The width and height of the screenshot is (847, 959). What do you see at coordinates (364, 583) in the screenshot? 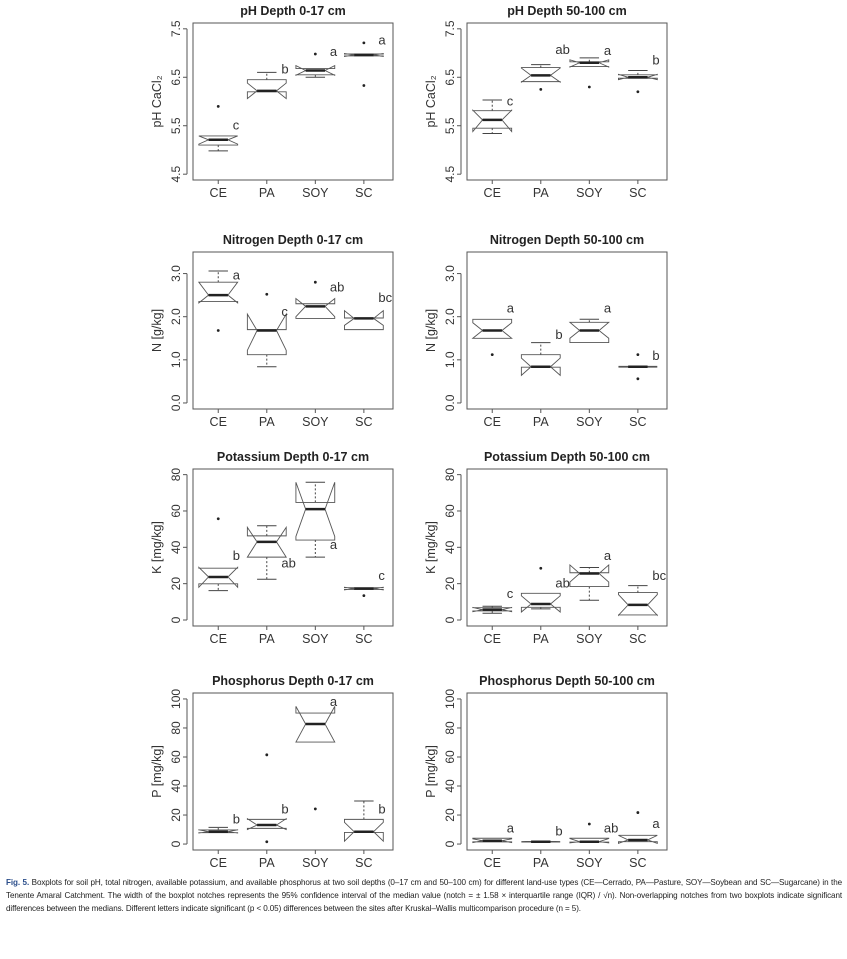
I see `boxplot-sc: c` at bounding box center [364, 583].